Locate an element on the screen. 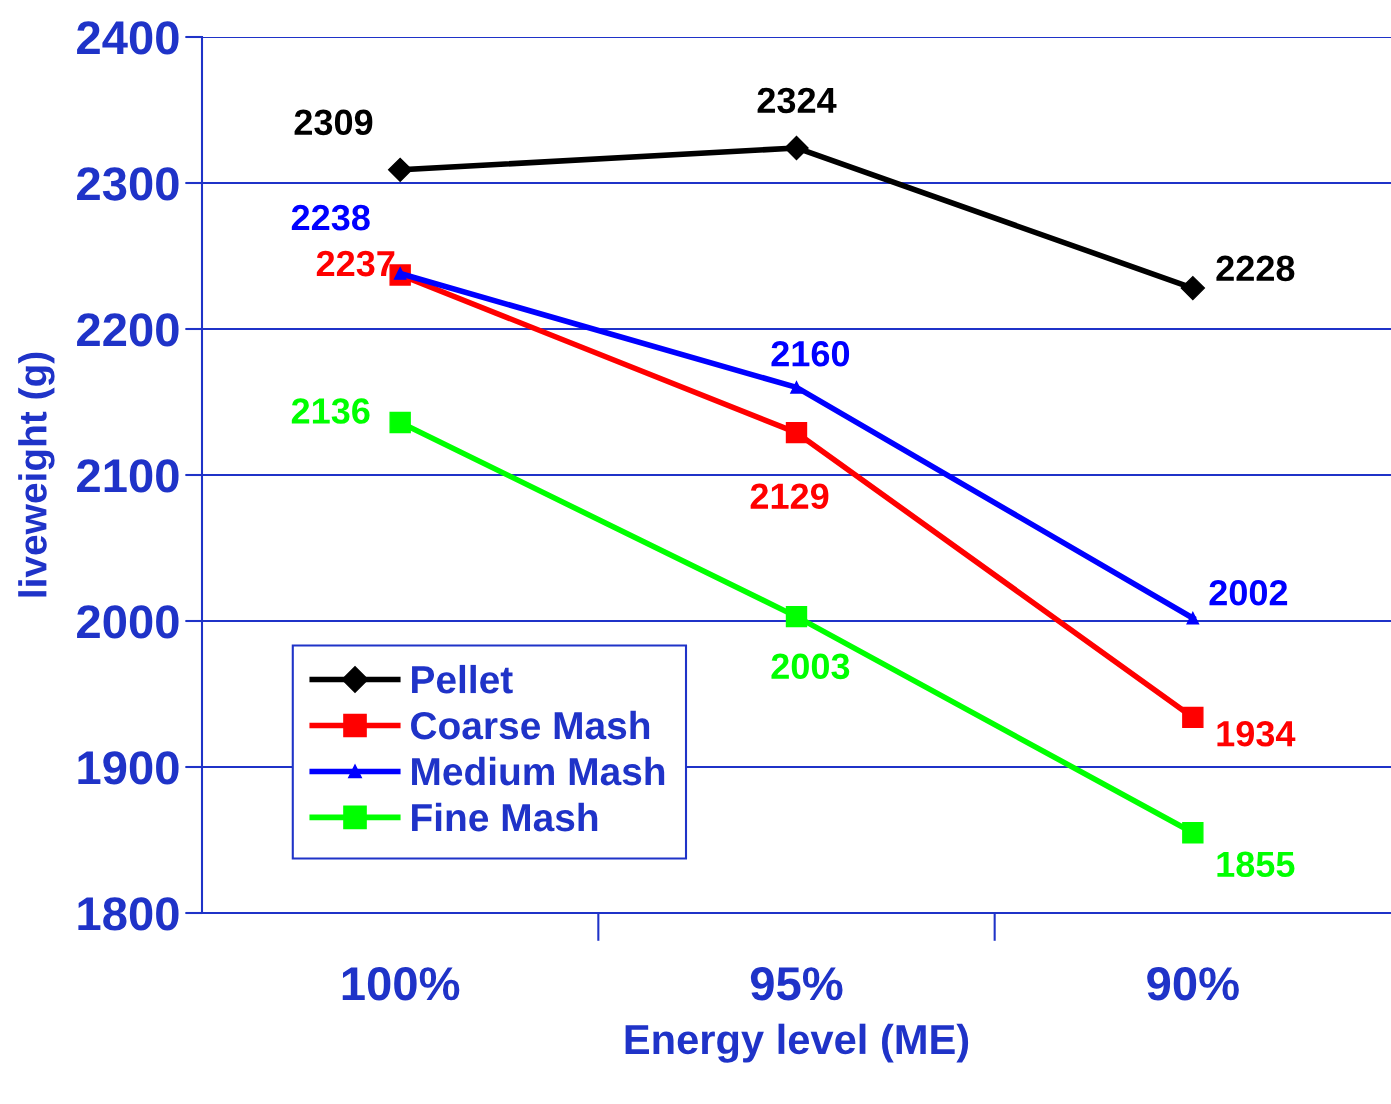 This screenshot has width=1391, height=1104. y-tick-label: 1800 is located at coordinates (128, 914).